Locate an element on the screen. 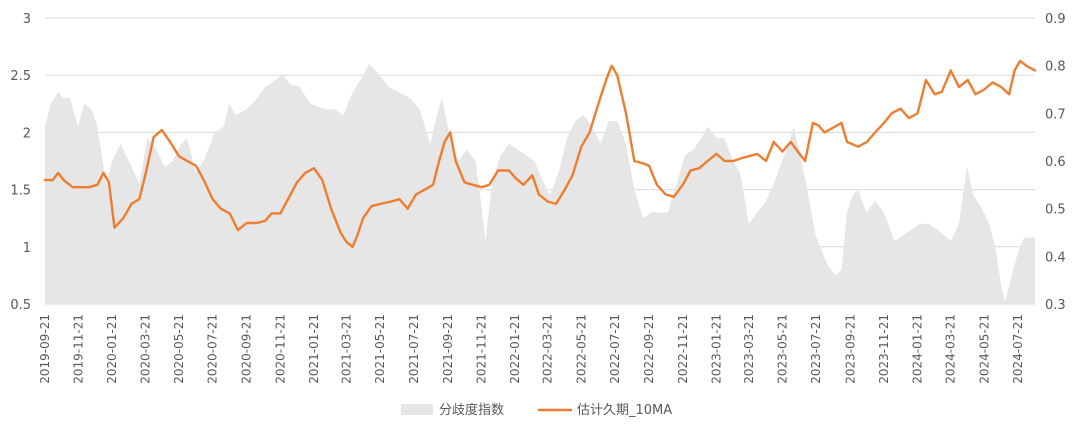 This screenshot has width=1080, height=437. x-tick-label: 2022-01-21 is located at coordinates (515, 349).